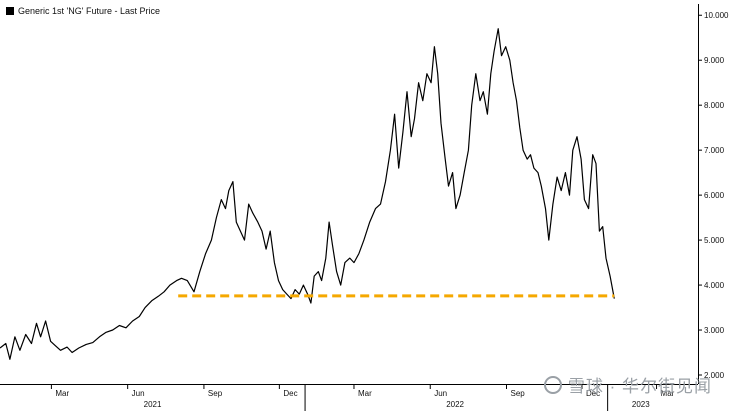 This screenshot has width=730, height=416. I want to click on y-tick-label: 8.000, so click(714, 105).